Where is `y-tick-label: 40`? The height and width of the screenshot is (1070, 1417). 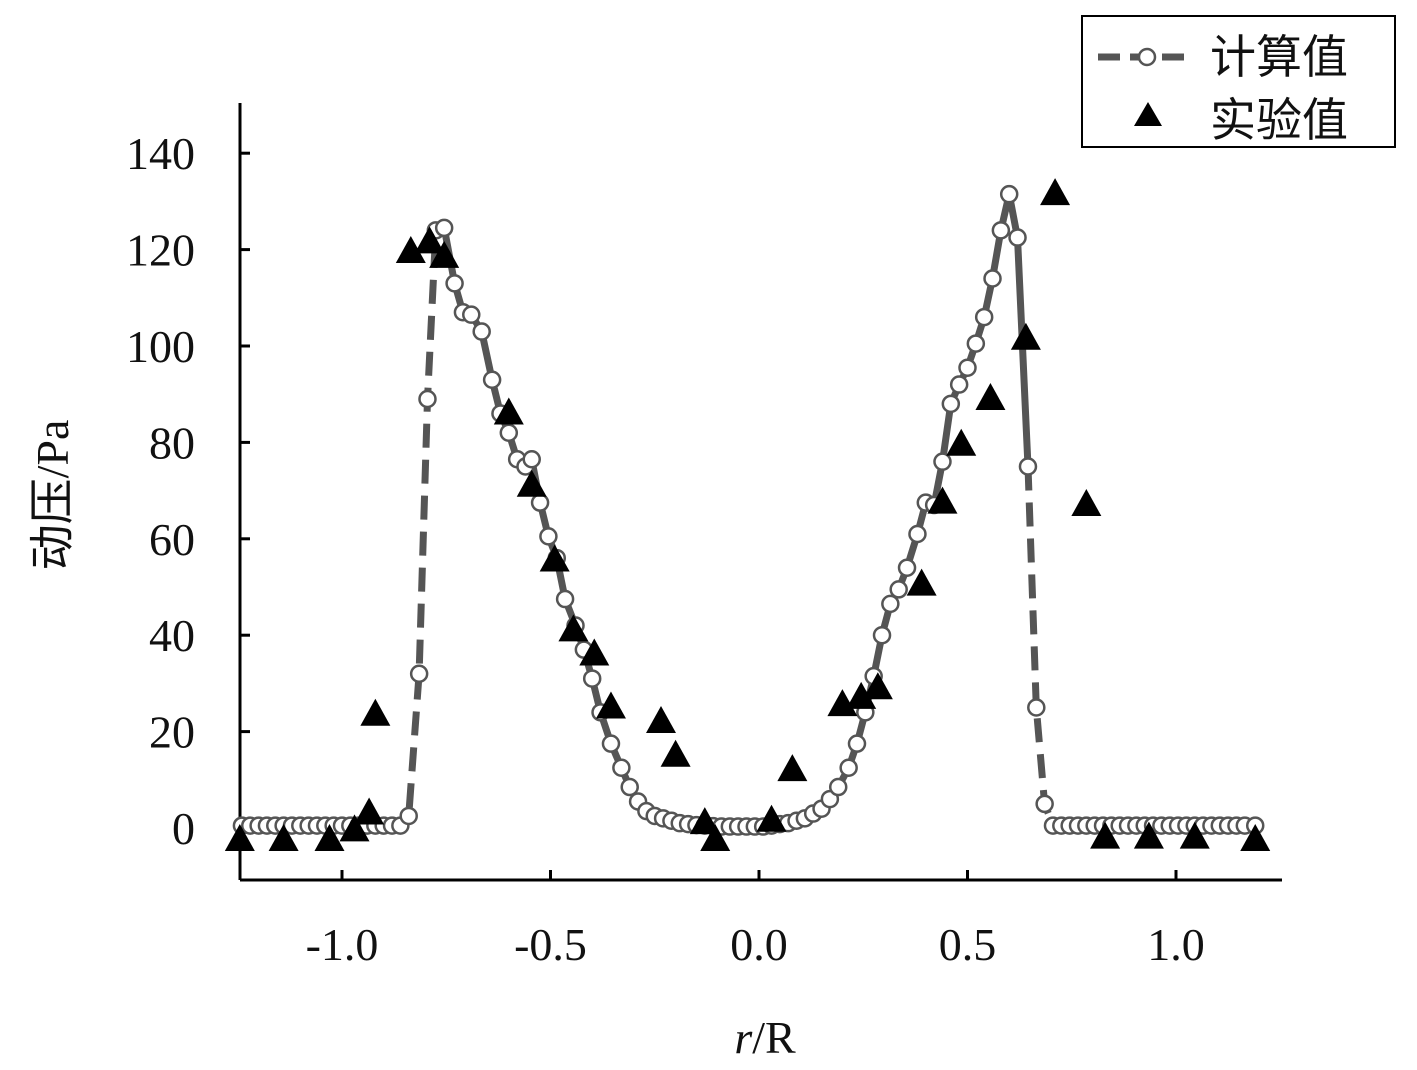 y-tick-label: 40 is located at coordinates (172, 635).